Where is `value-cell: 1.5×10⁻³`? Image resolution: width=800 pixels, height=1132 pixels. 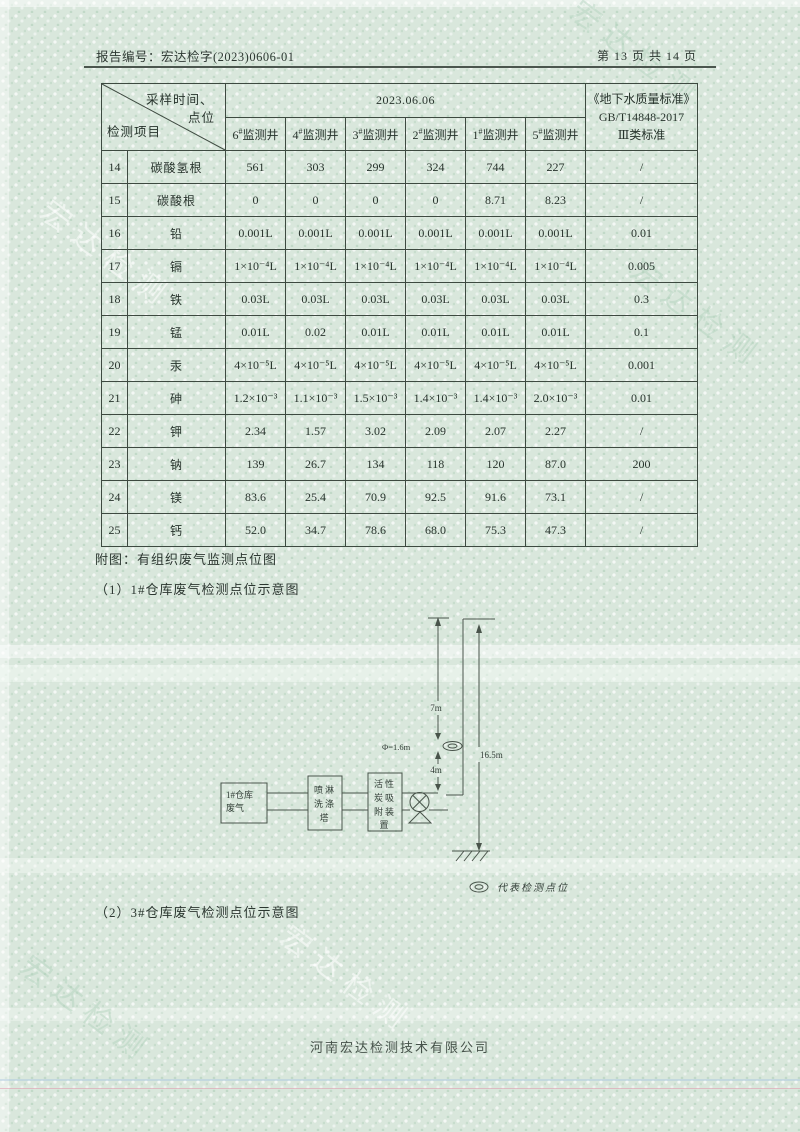
value-cell: 1.5×10⁻³ is located at coordinates (375, 398).